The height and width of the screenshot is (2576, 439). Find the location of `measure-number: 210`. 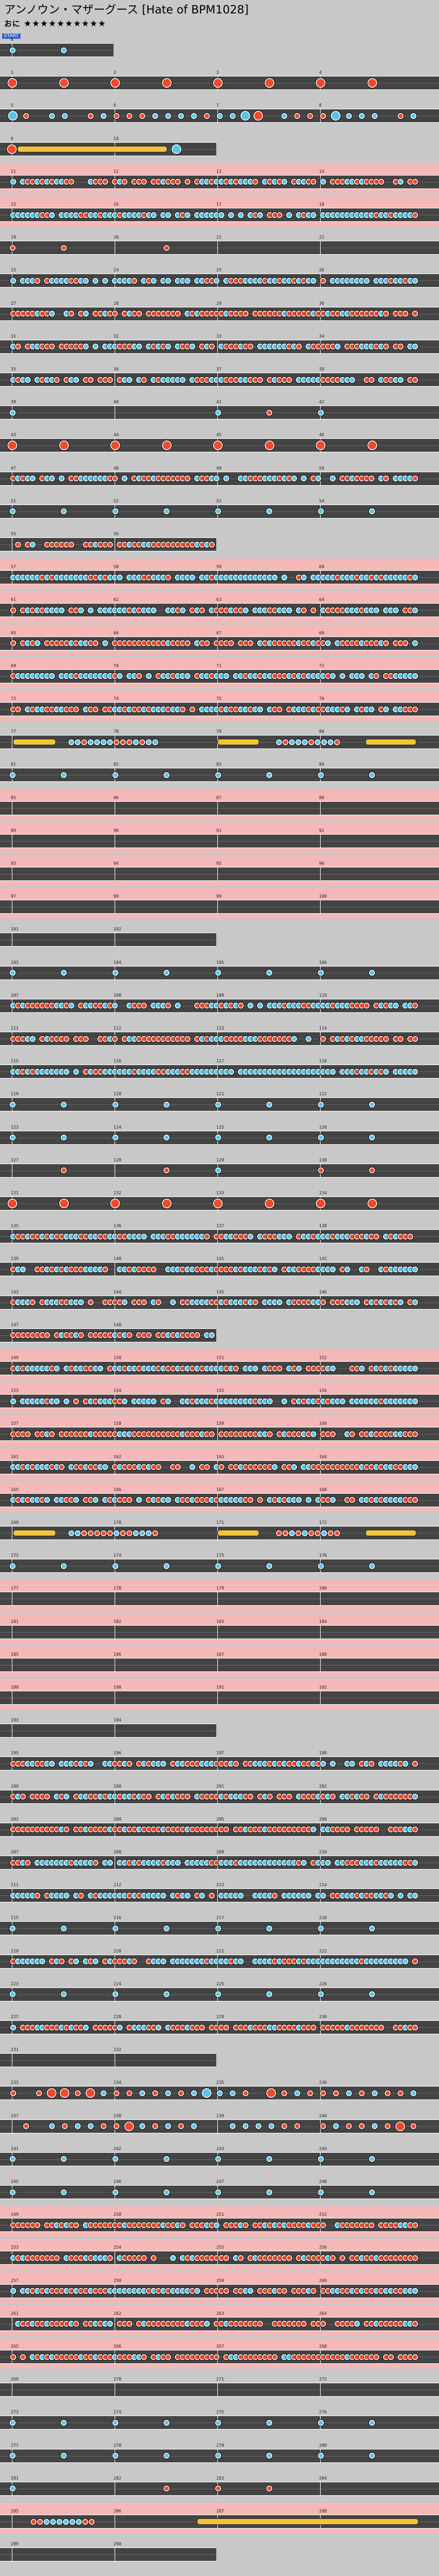

measure-number: 210 is located at coordinates (323, 1852).